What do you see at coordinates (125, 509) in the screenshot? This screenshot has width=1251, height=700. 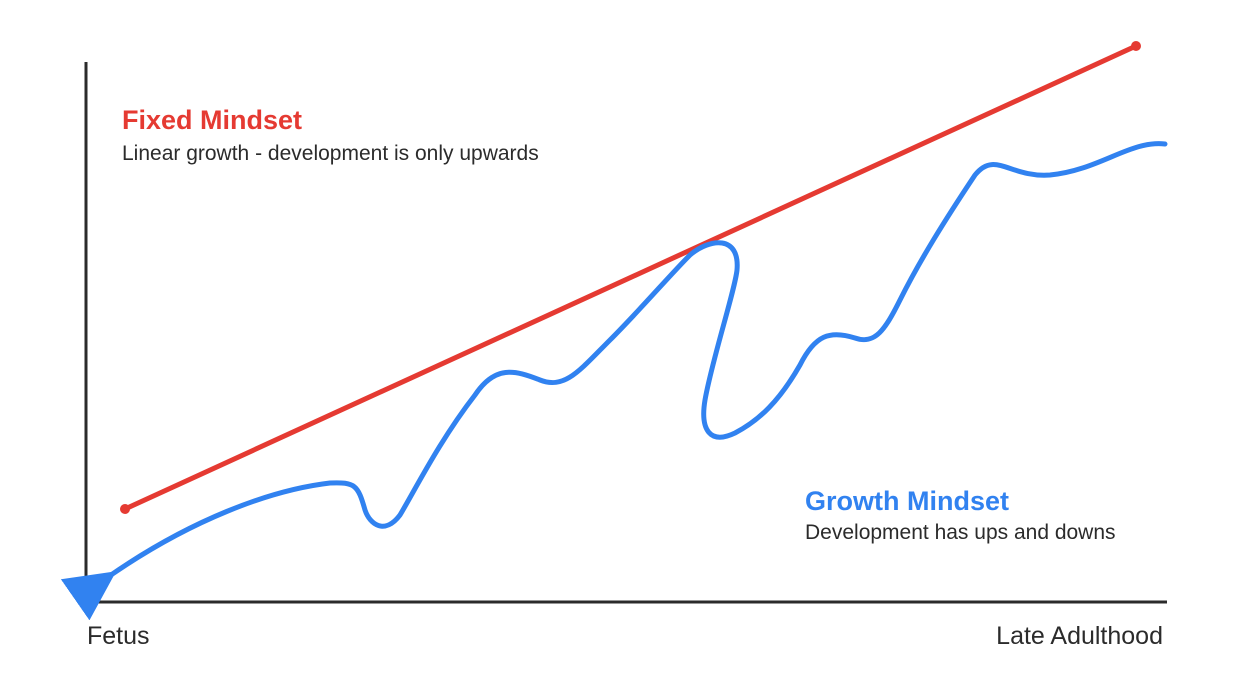 I see `fixed-line-start-dot` at bounding box center [125, 509].